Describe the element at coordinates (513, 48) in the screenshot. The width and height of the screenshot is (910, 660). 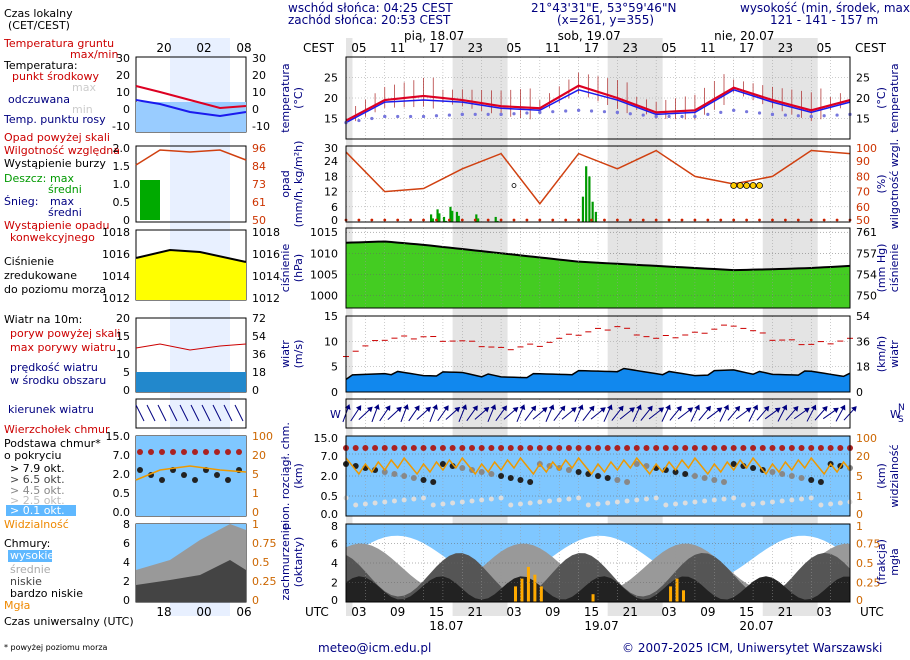
I see `hour-cest-4: 05` at that location.